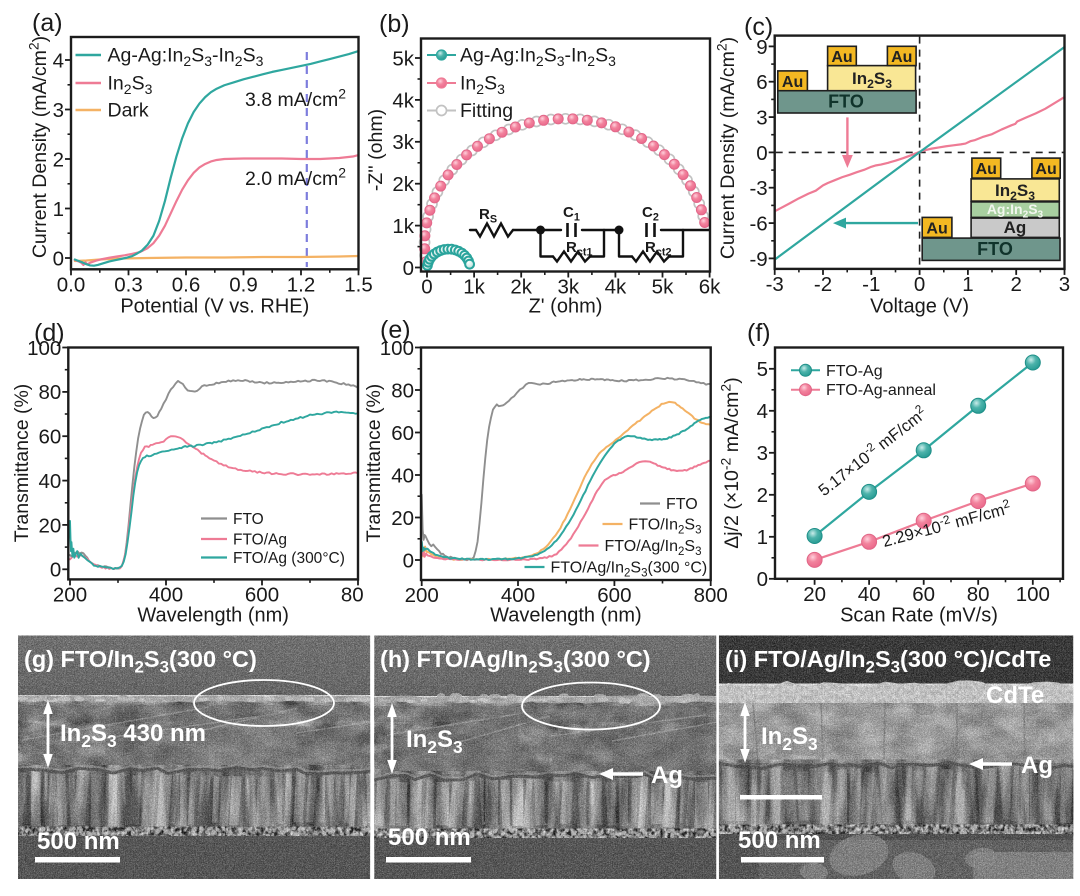 The height and width of the screenshot is (896, 1080). Describe the element at coordinates (71, 284) in the screenshot. I see `svg-text: 0.0` at that location.